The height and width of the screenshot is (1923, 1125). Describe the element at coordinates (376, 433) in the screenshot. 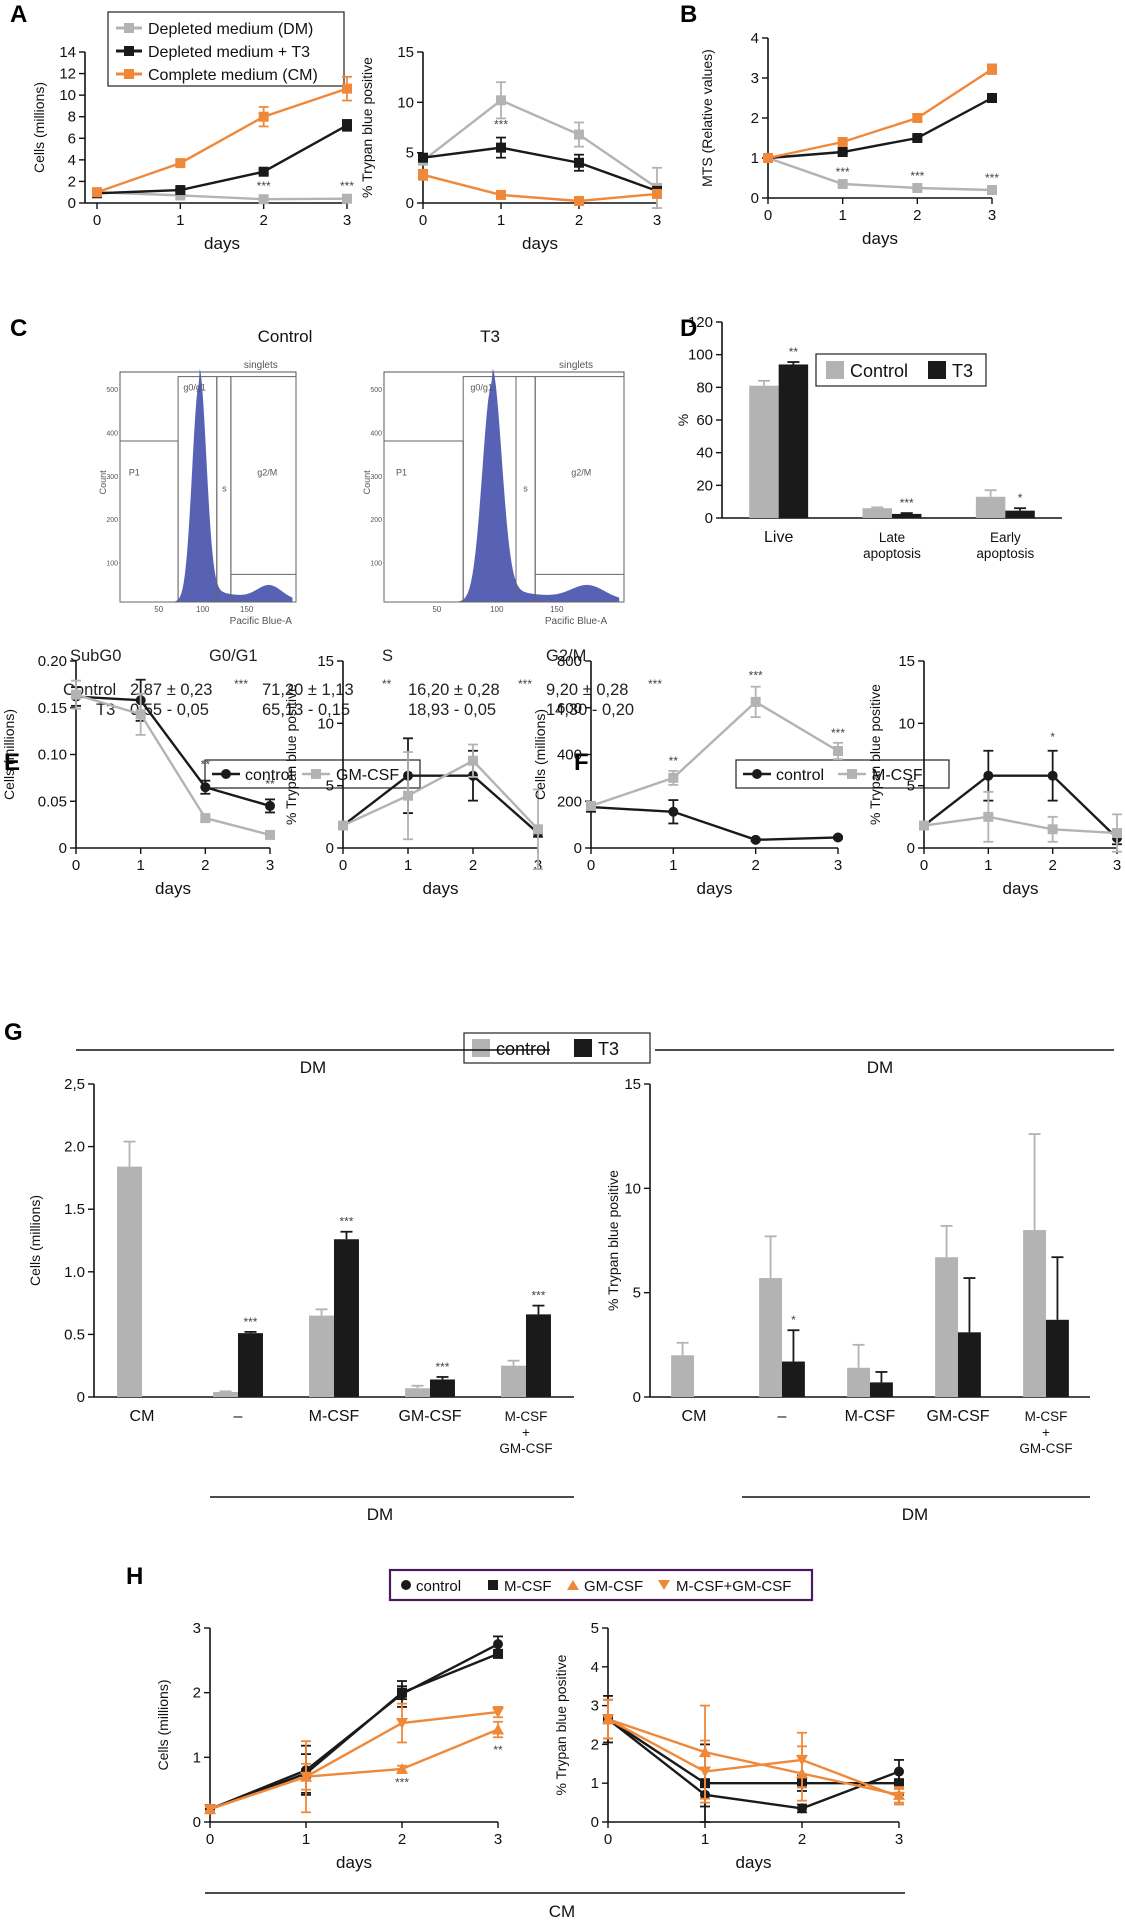

I see `flow-y-tick: 400` at that location.